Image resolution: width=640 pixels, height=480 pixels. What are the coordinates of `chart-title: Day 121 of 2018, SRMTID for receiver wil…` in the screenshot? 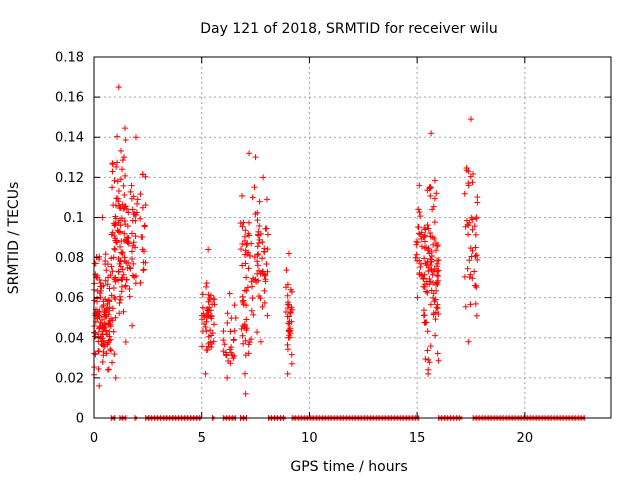 It's located at (349, 29).